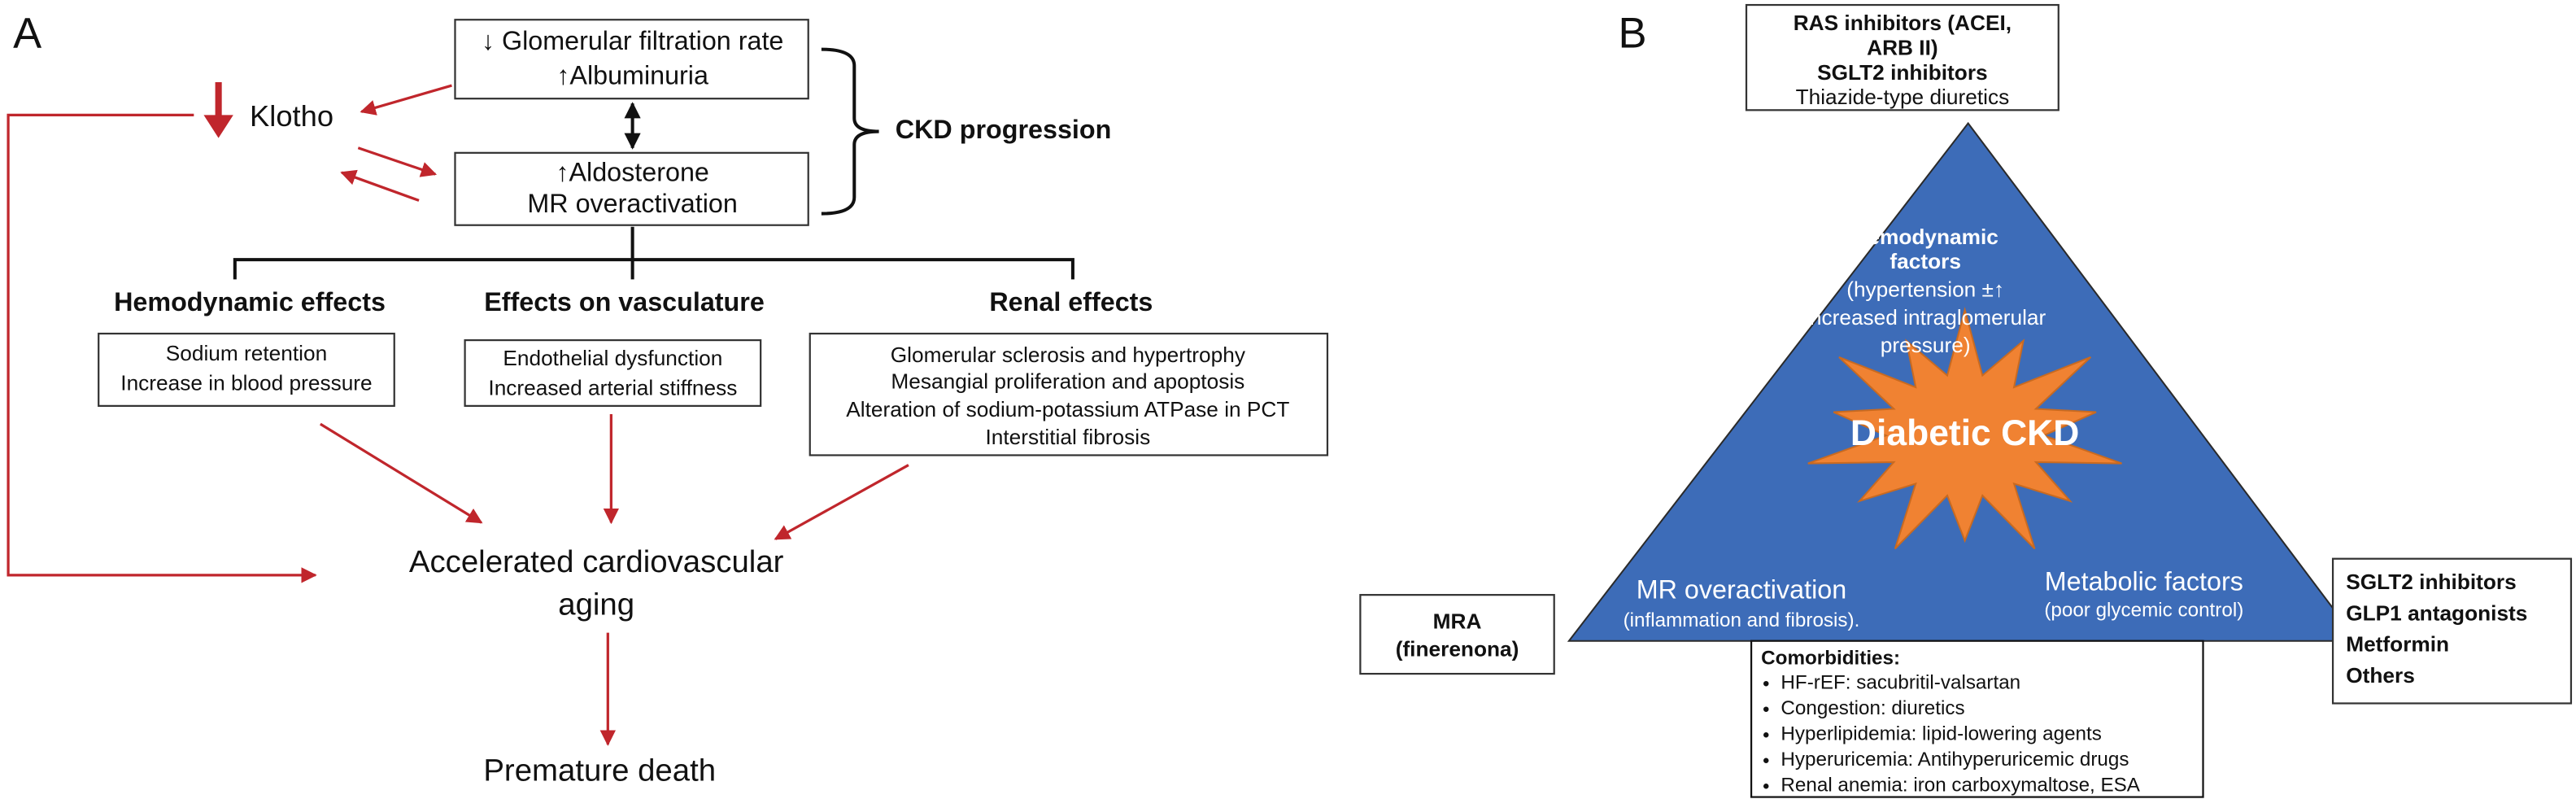  Describe the element at coordinates (1925, 289) in the screenshot. I see `label: (hypertension ±↑` at that location.